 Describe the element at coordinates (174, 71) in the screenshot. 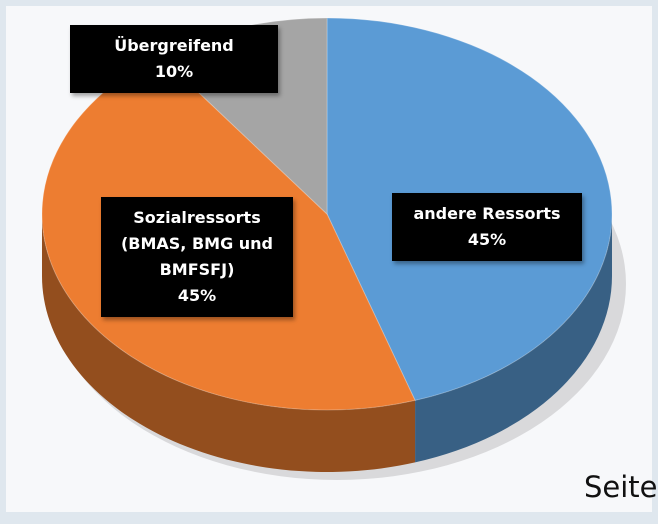

I see `value-label: 10%` at that location.